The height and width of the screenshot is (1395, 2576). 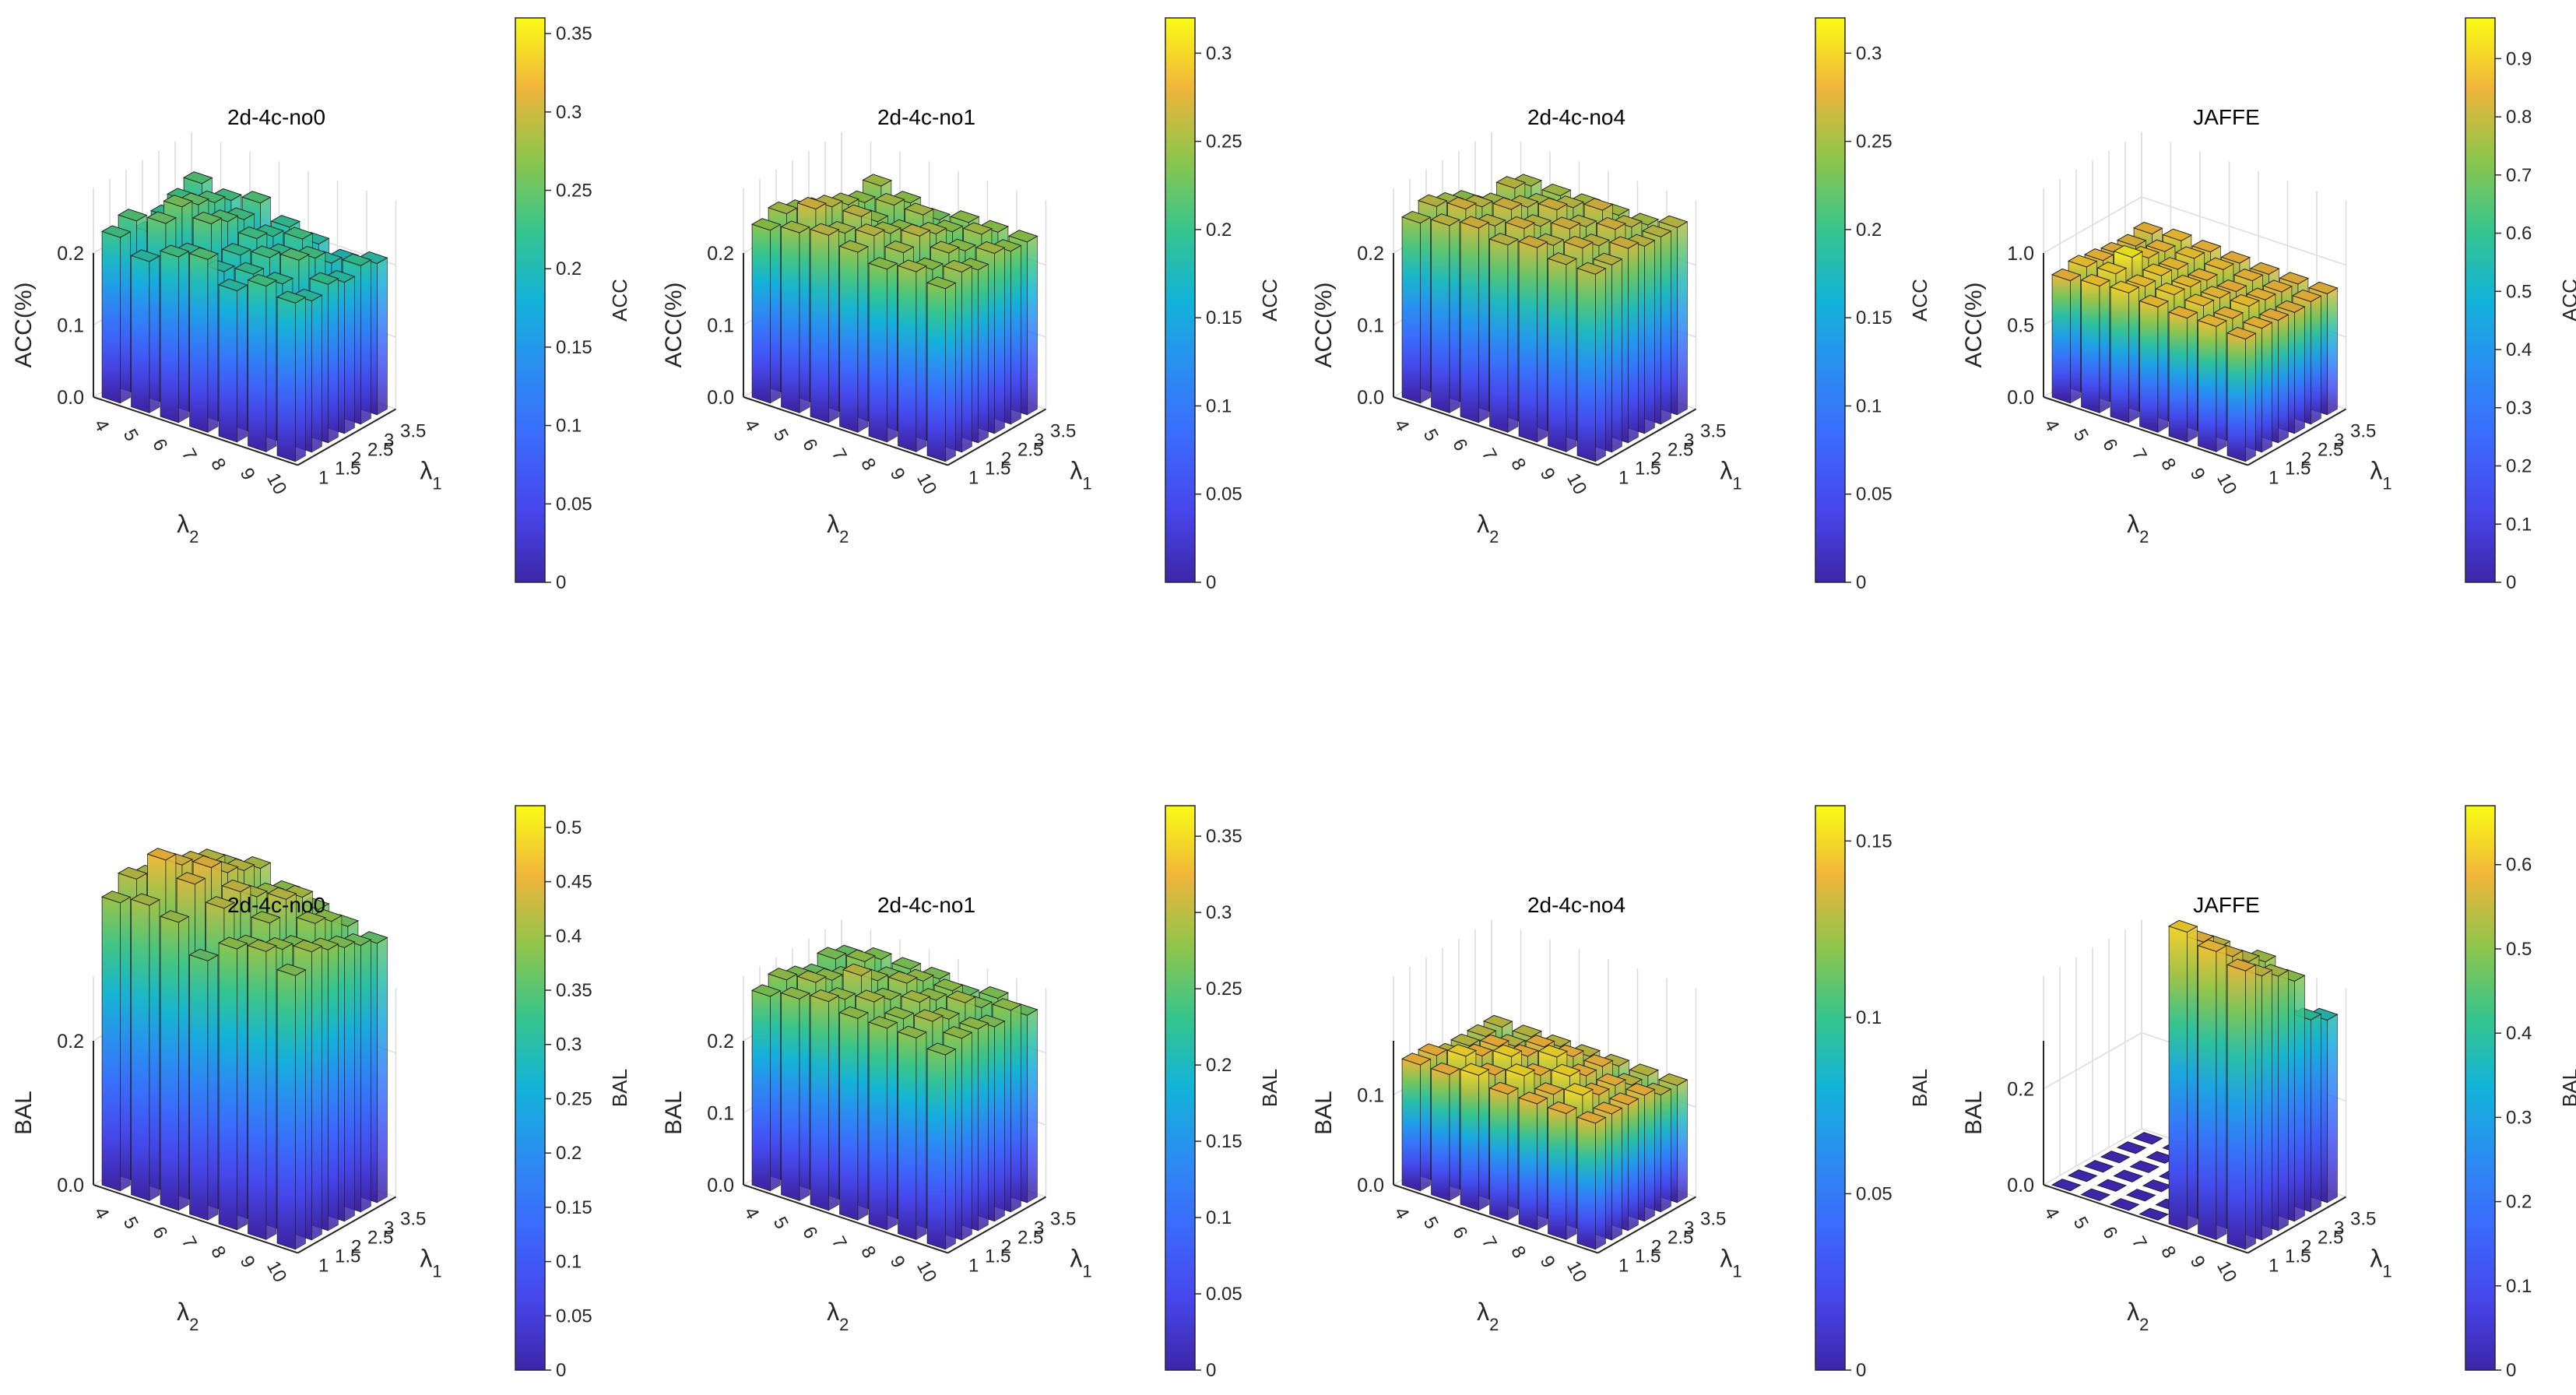 I want to click on x-tick-label: 5, so click(x=130, y=435).